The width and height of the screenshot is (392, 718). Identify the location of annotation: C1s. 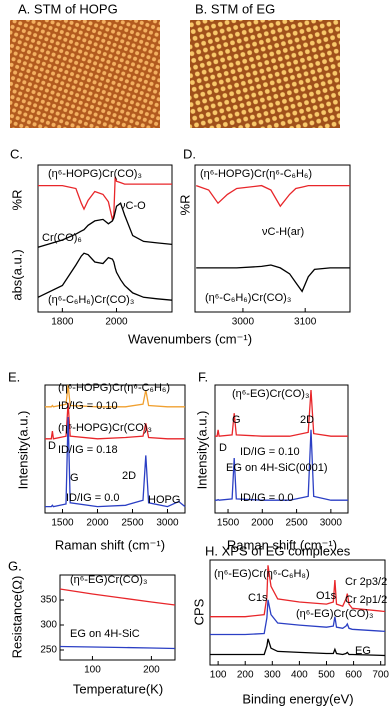
(258, 598).